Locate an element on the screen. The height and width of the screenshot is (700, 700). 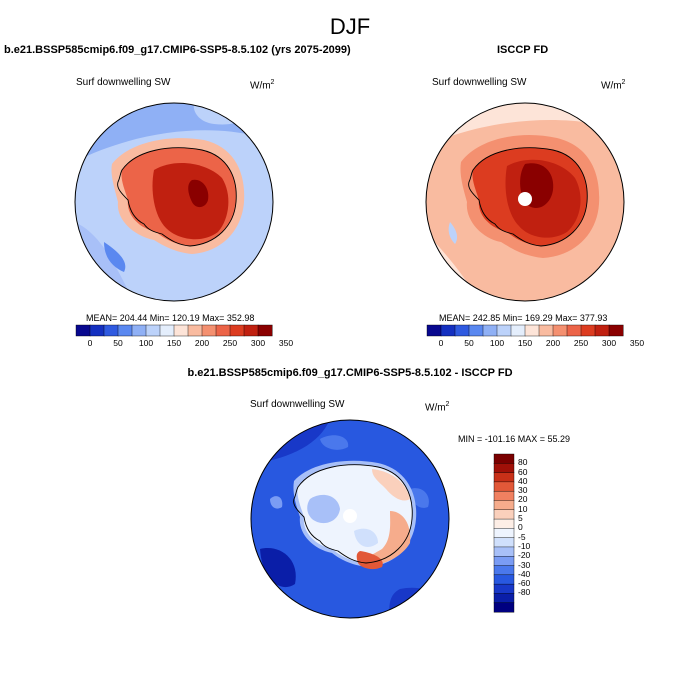
panel-3-map is located at coordinates (350, 519).